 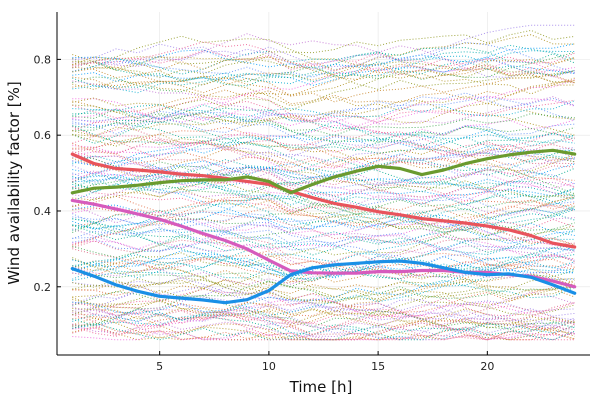 What do you see at coordinates (321, 387) in the screenshot?
I see `x-axis-label: Time [h]` at bounding box center [321, 387].